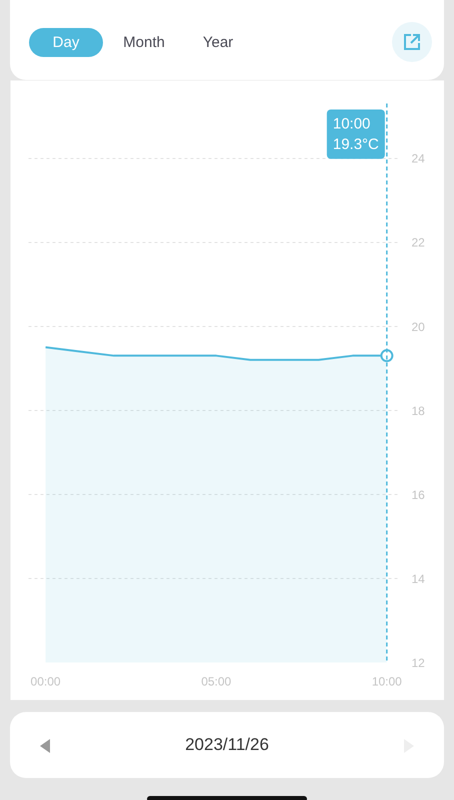 The height and width of the screenshot is (800, 454). What do you see at coordinates (419, 327) in the screenshot?
I see `y-tick-label: 20` at bounding box center [419, 327].